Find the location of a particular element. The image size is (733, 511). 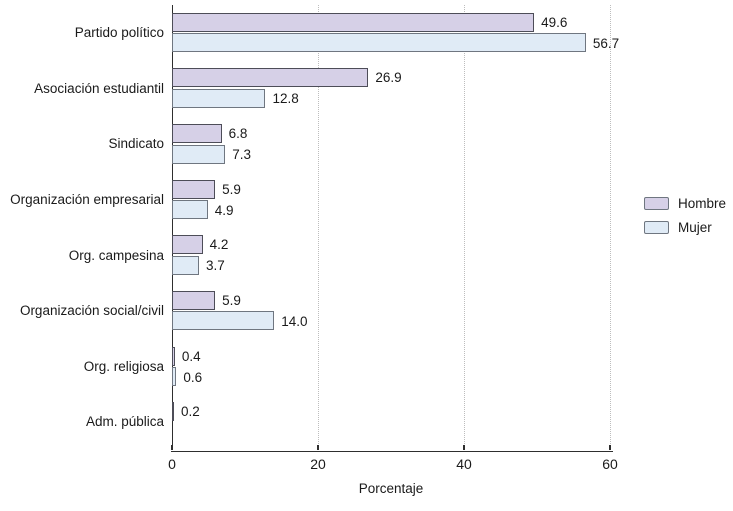

legend-label: Mujer is located at coordinates (695, 227).